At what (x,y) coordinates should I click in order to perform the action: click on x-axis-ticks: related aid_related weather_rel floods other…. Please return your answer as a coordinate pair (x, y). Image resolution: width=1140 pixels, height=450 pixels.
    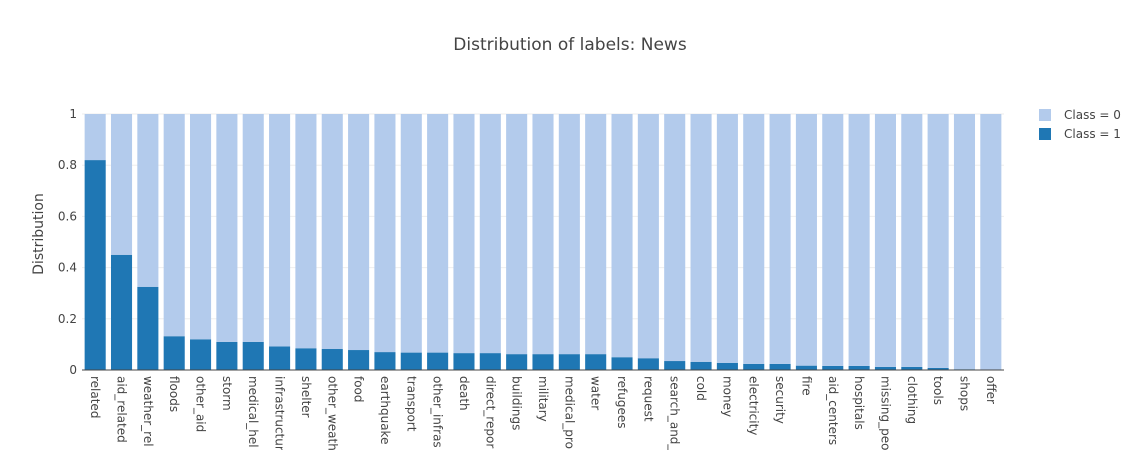
    Looking at the image, I should click on (543, 413).